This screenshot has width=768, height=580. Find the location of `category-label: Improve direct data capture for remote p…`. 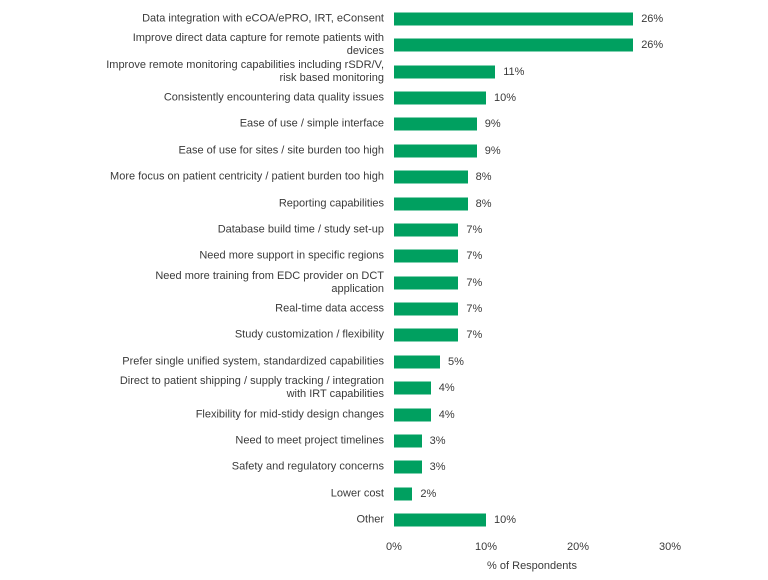

category-label: Improve direct data capture for remote p… is located at coordinates (258, 45).